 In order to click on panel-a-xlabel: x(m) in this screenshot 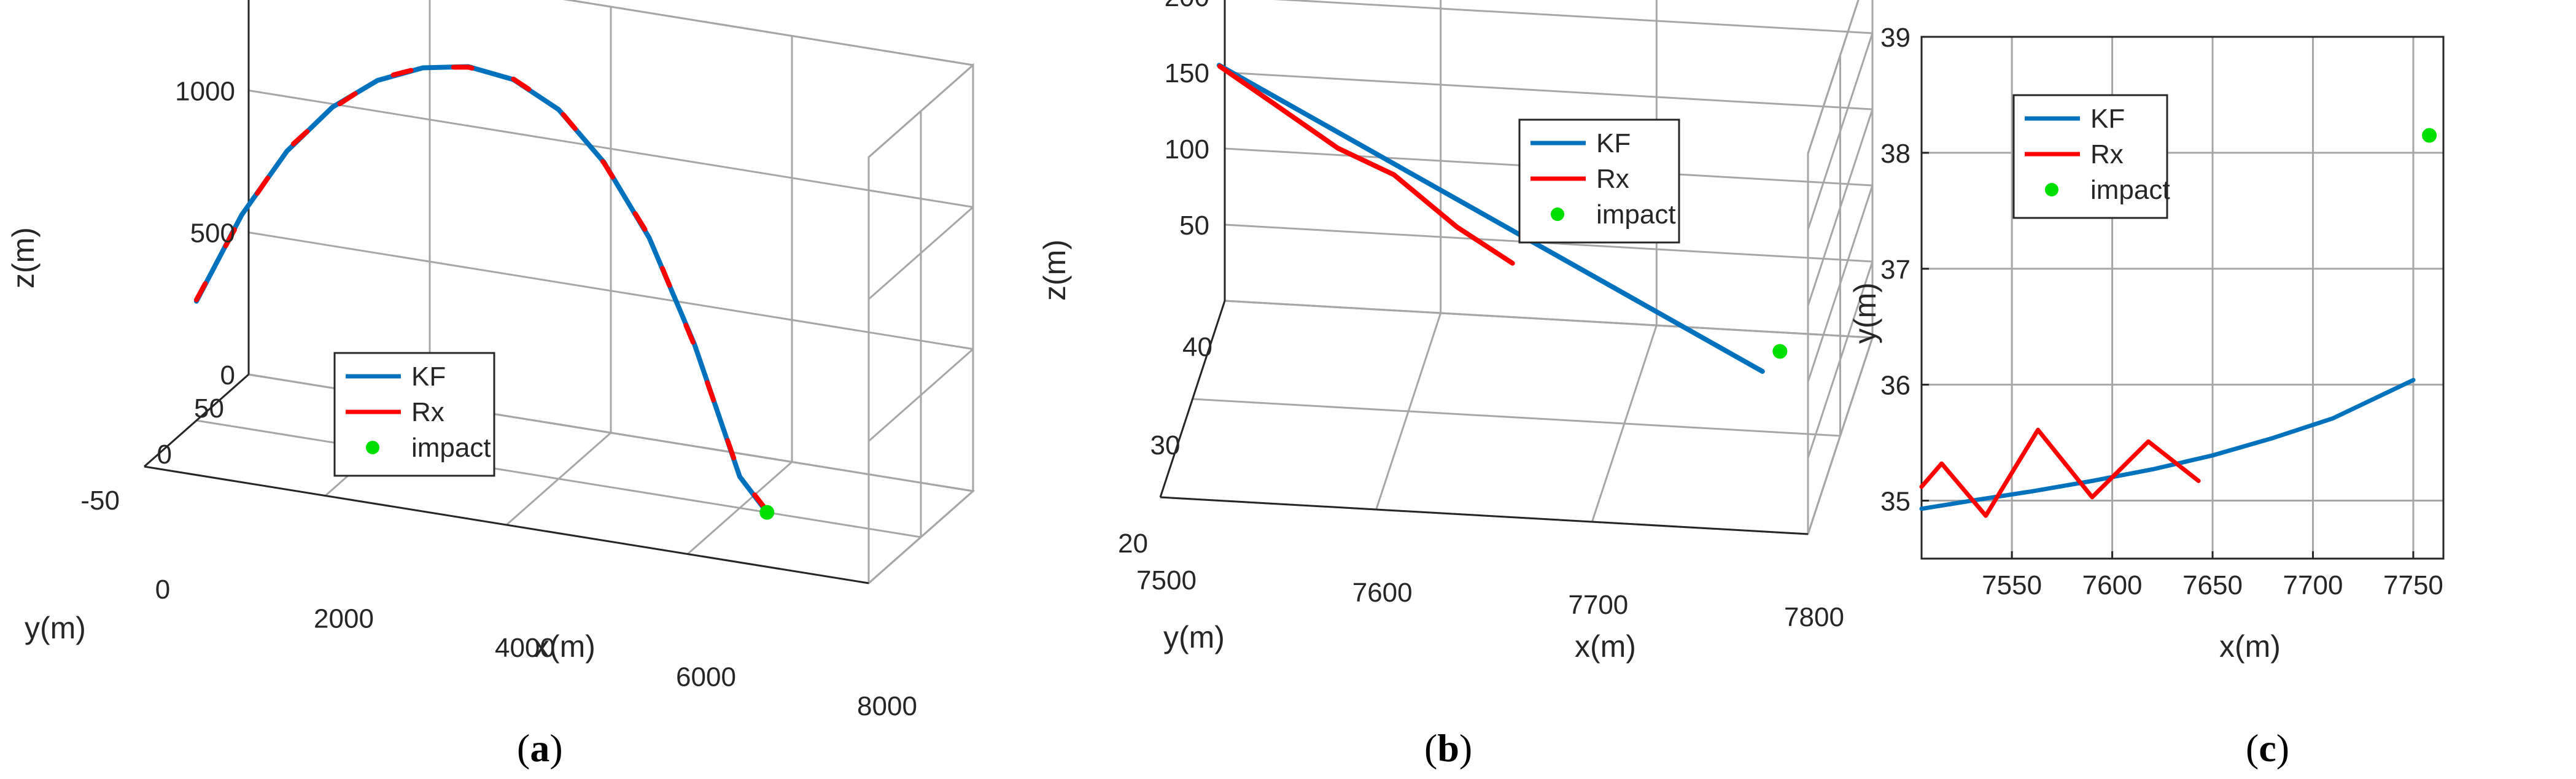, I will do `click(565, 647)`.